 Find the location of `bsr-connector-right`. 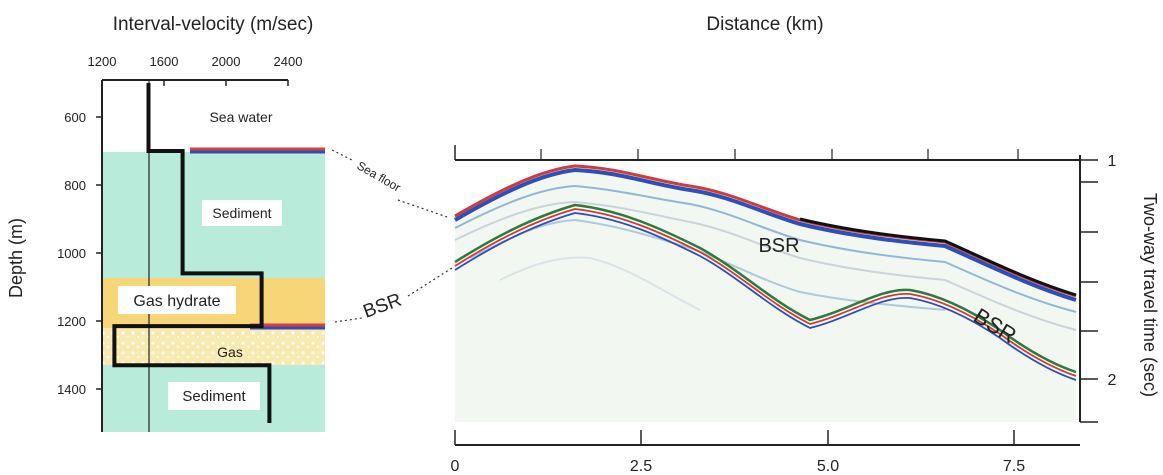

bsr-connector-right is located at coordinates (430, 282).